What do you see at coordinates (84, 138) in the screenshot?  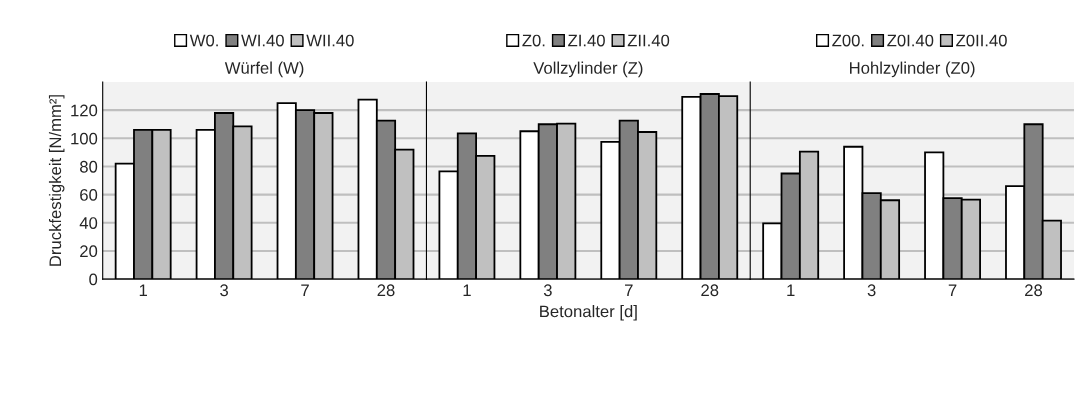 I see `y-tick-label: 100` at bounding box center [84, 138].